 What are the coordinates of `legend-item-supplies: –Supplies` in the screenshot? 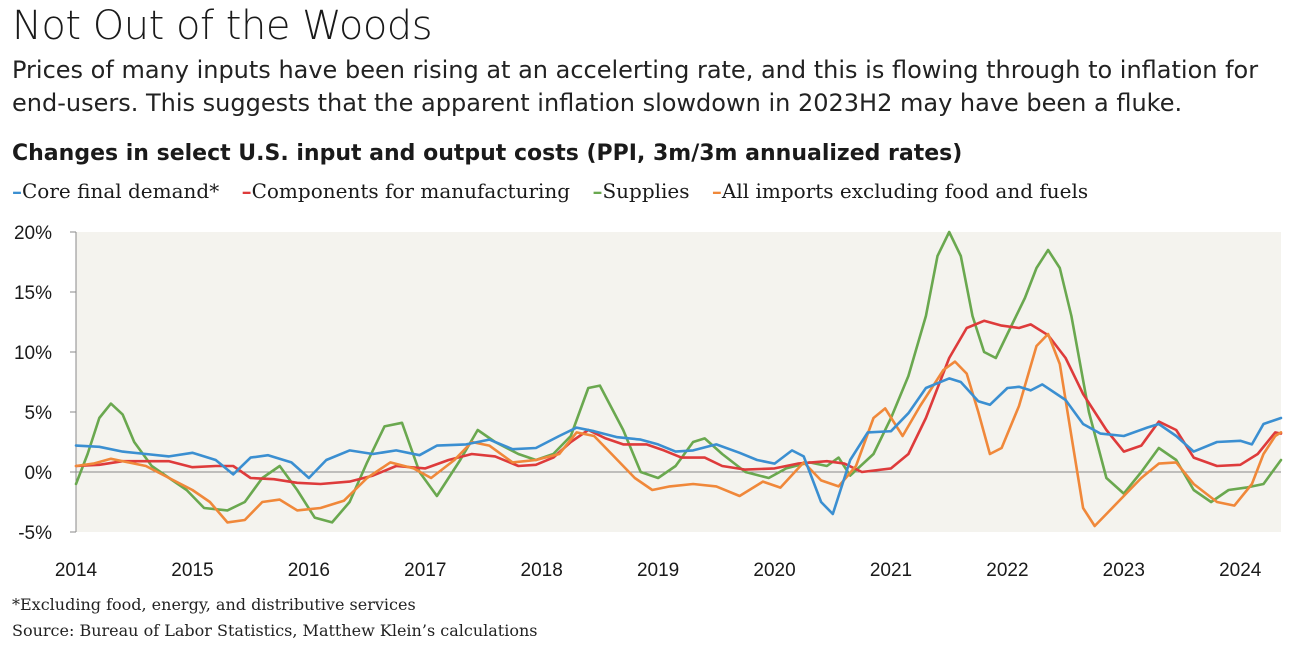 It's located at (640, 191).